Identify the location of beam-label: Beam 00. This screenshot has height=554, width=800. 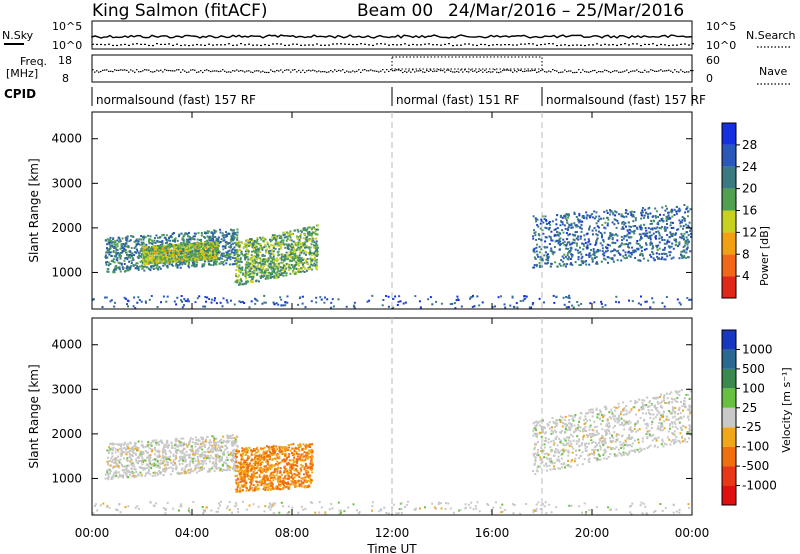
(395, 11).